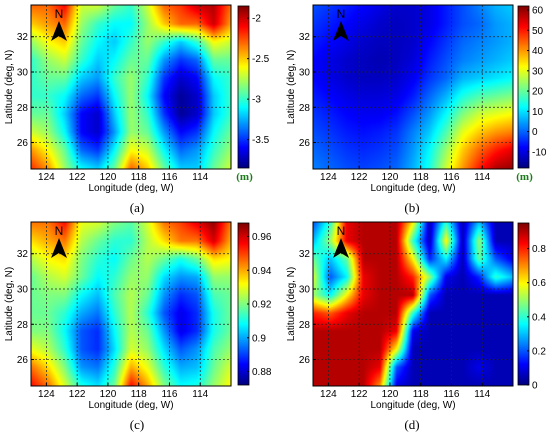  What do you see at coordinates (261, 140) in the screenshot?
I see `colorbar-tick-label: -3.5` at bounding box center [261, 140].